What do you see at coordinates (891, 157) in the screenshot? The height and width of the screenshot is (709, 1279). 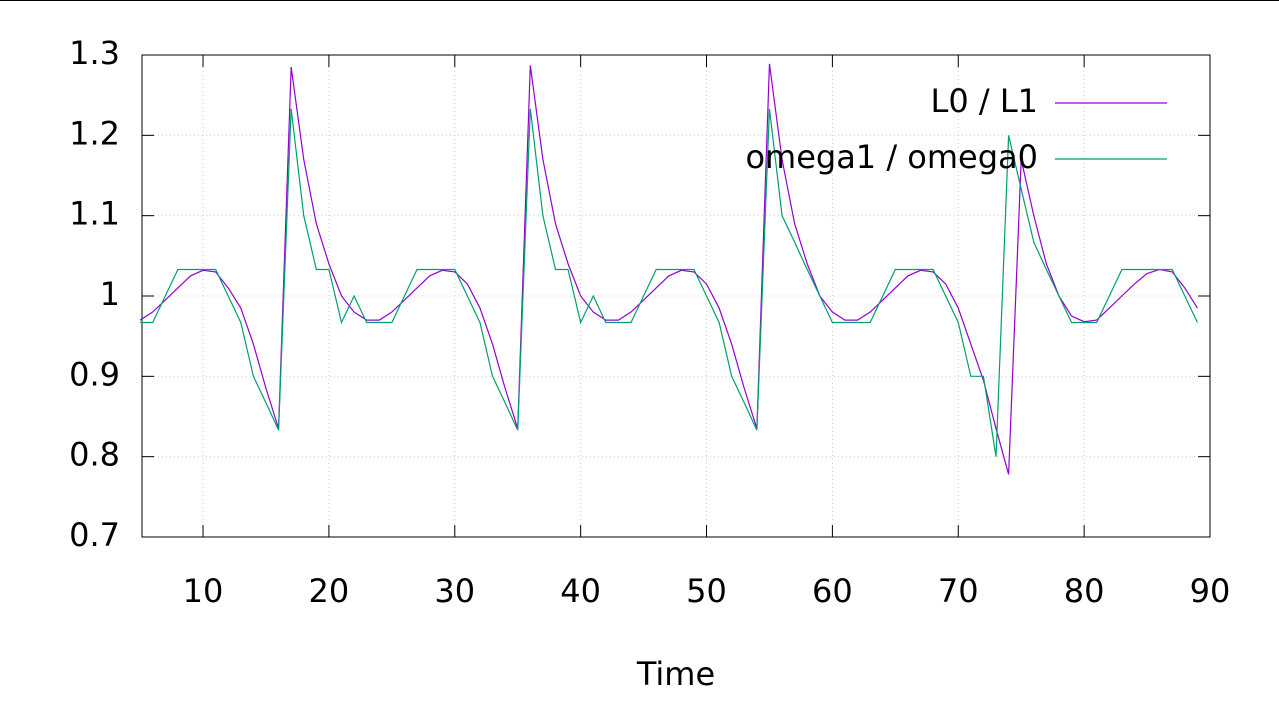 I see `legend-label: omega1 / omega0` at bounding box center [891, 157].